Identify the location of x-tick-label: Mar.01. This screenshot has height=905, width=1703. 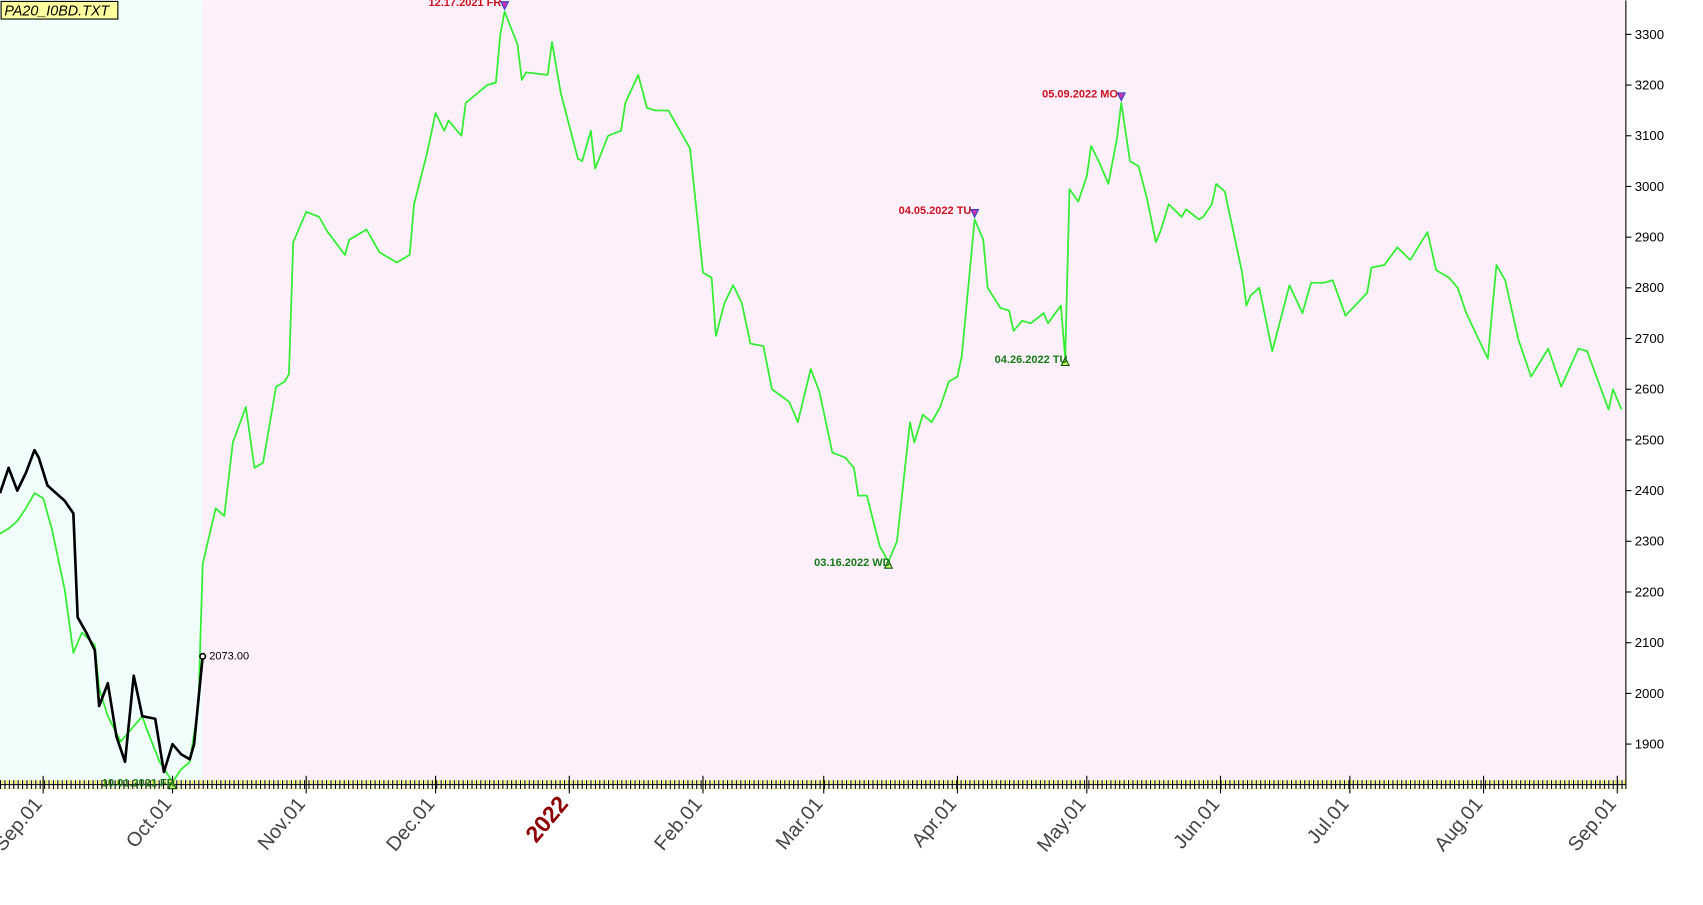
(800, 824).